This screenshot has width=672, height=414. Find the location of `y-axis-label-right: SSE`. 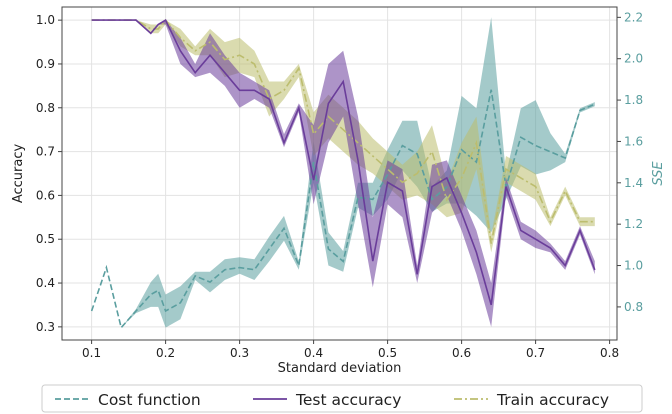

y-axis-label-right: SSE is located at coordinates (658, 173).